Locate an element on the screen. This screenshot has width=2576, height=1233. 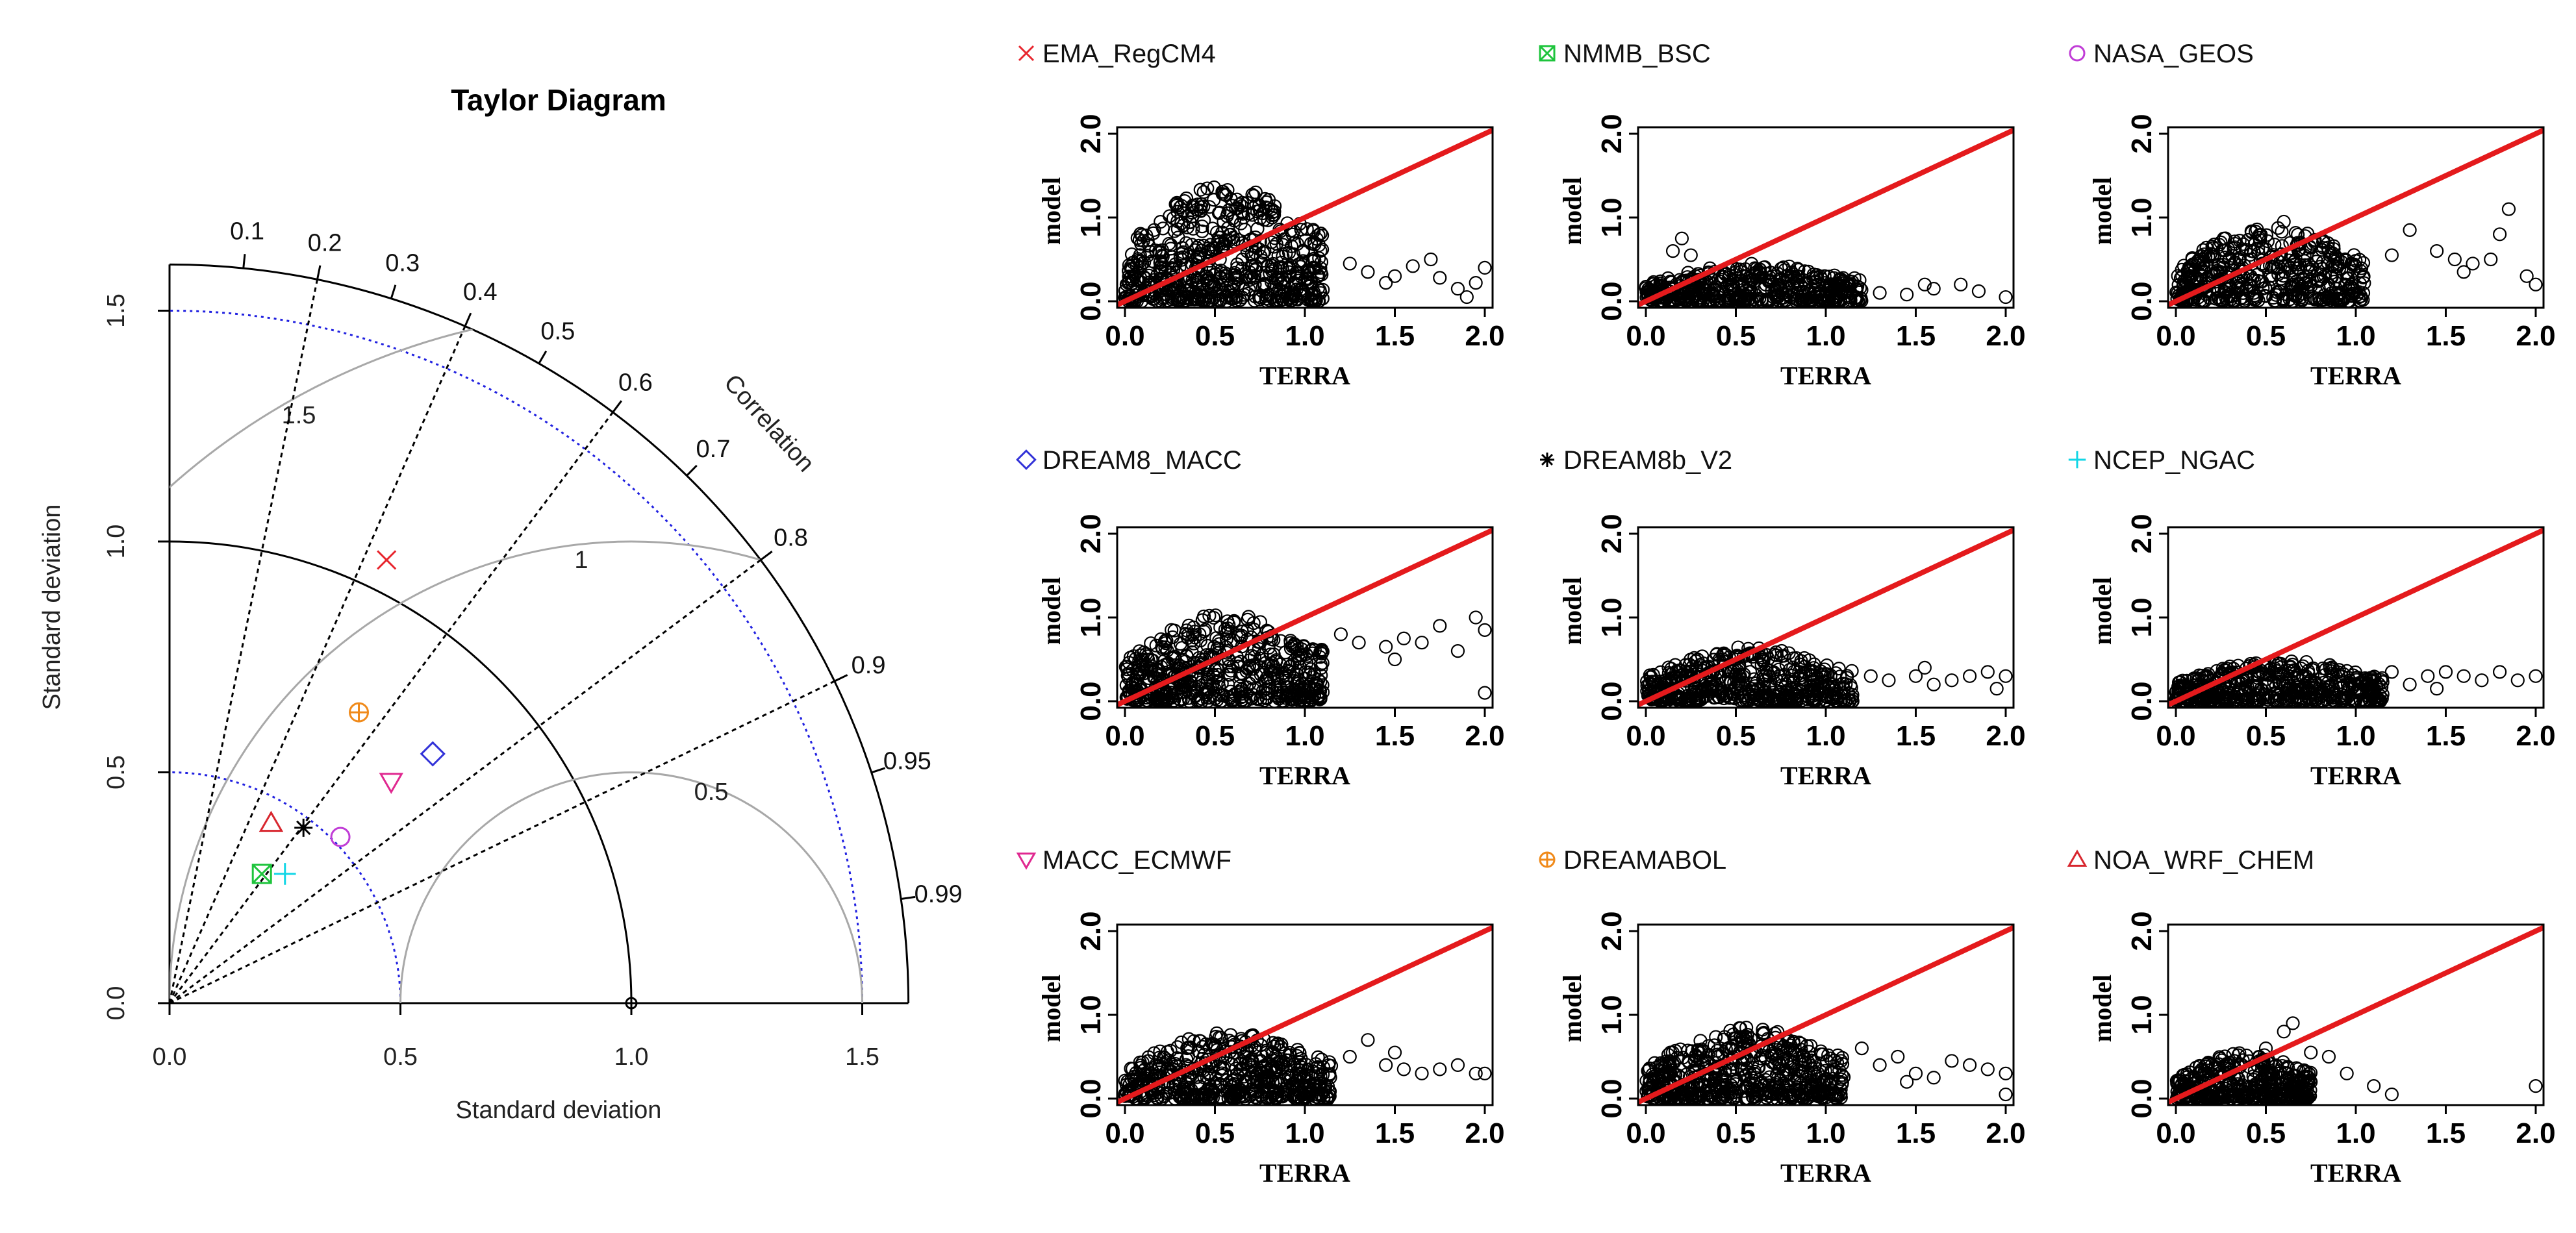
correlation-tick is located at coordinates (543, 358).